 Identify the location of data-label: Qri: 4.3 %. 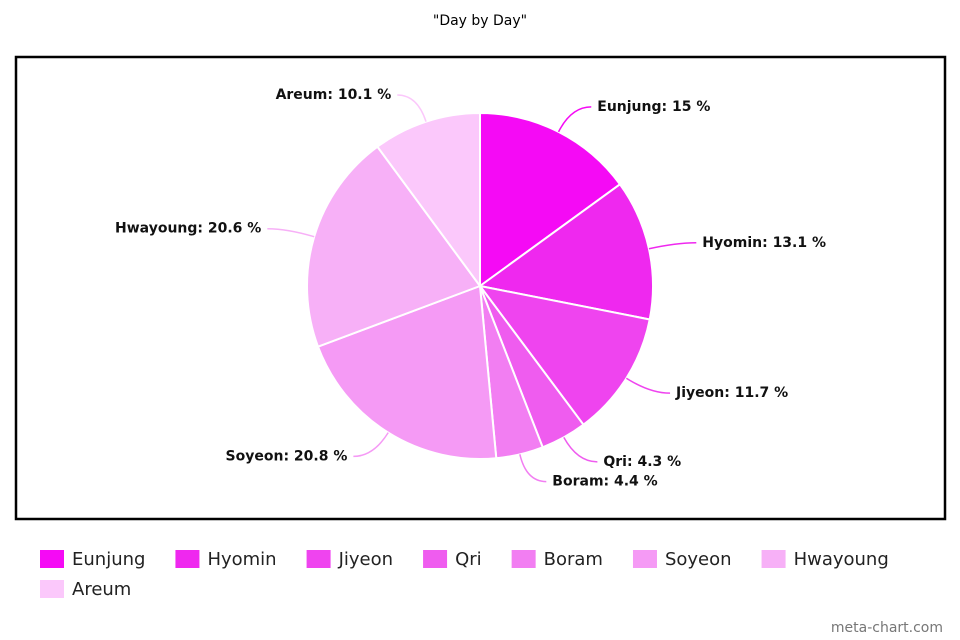
(642, 462).